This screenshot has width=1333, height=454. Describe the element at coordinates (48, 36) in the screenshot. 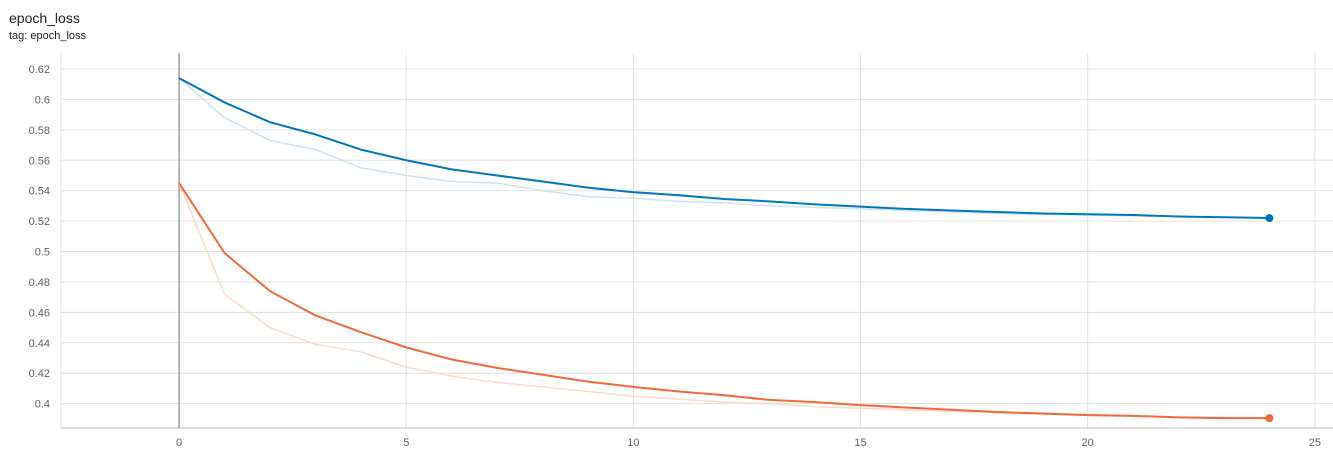

I see `chart-subtitle: tag: epoch_loss` at that location.